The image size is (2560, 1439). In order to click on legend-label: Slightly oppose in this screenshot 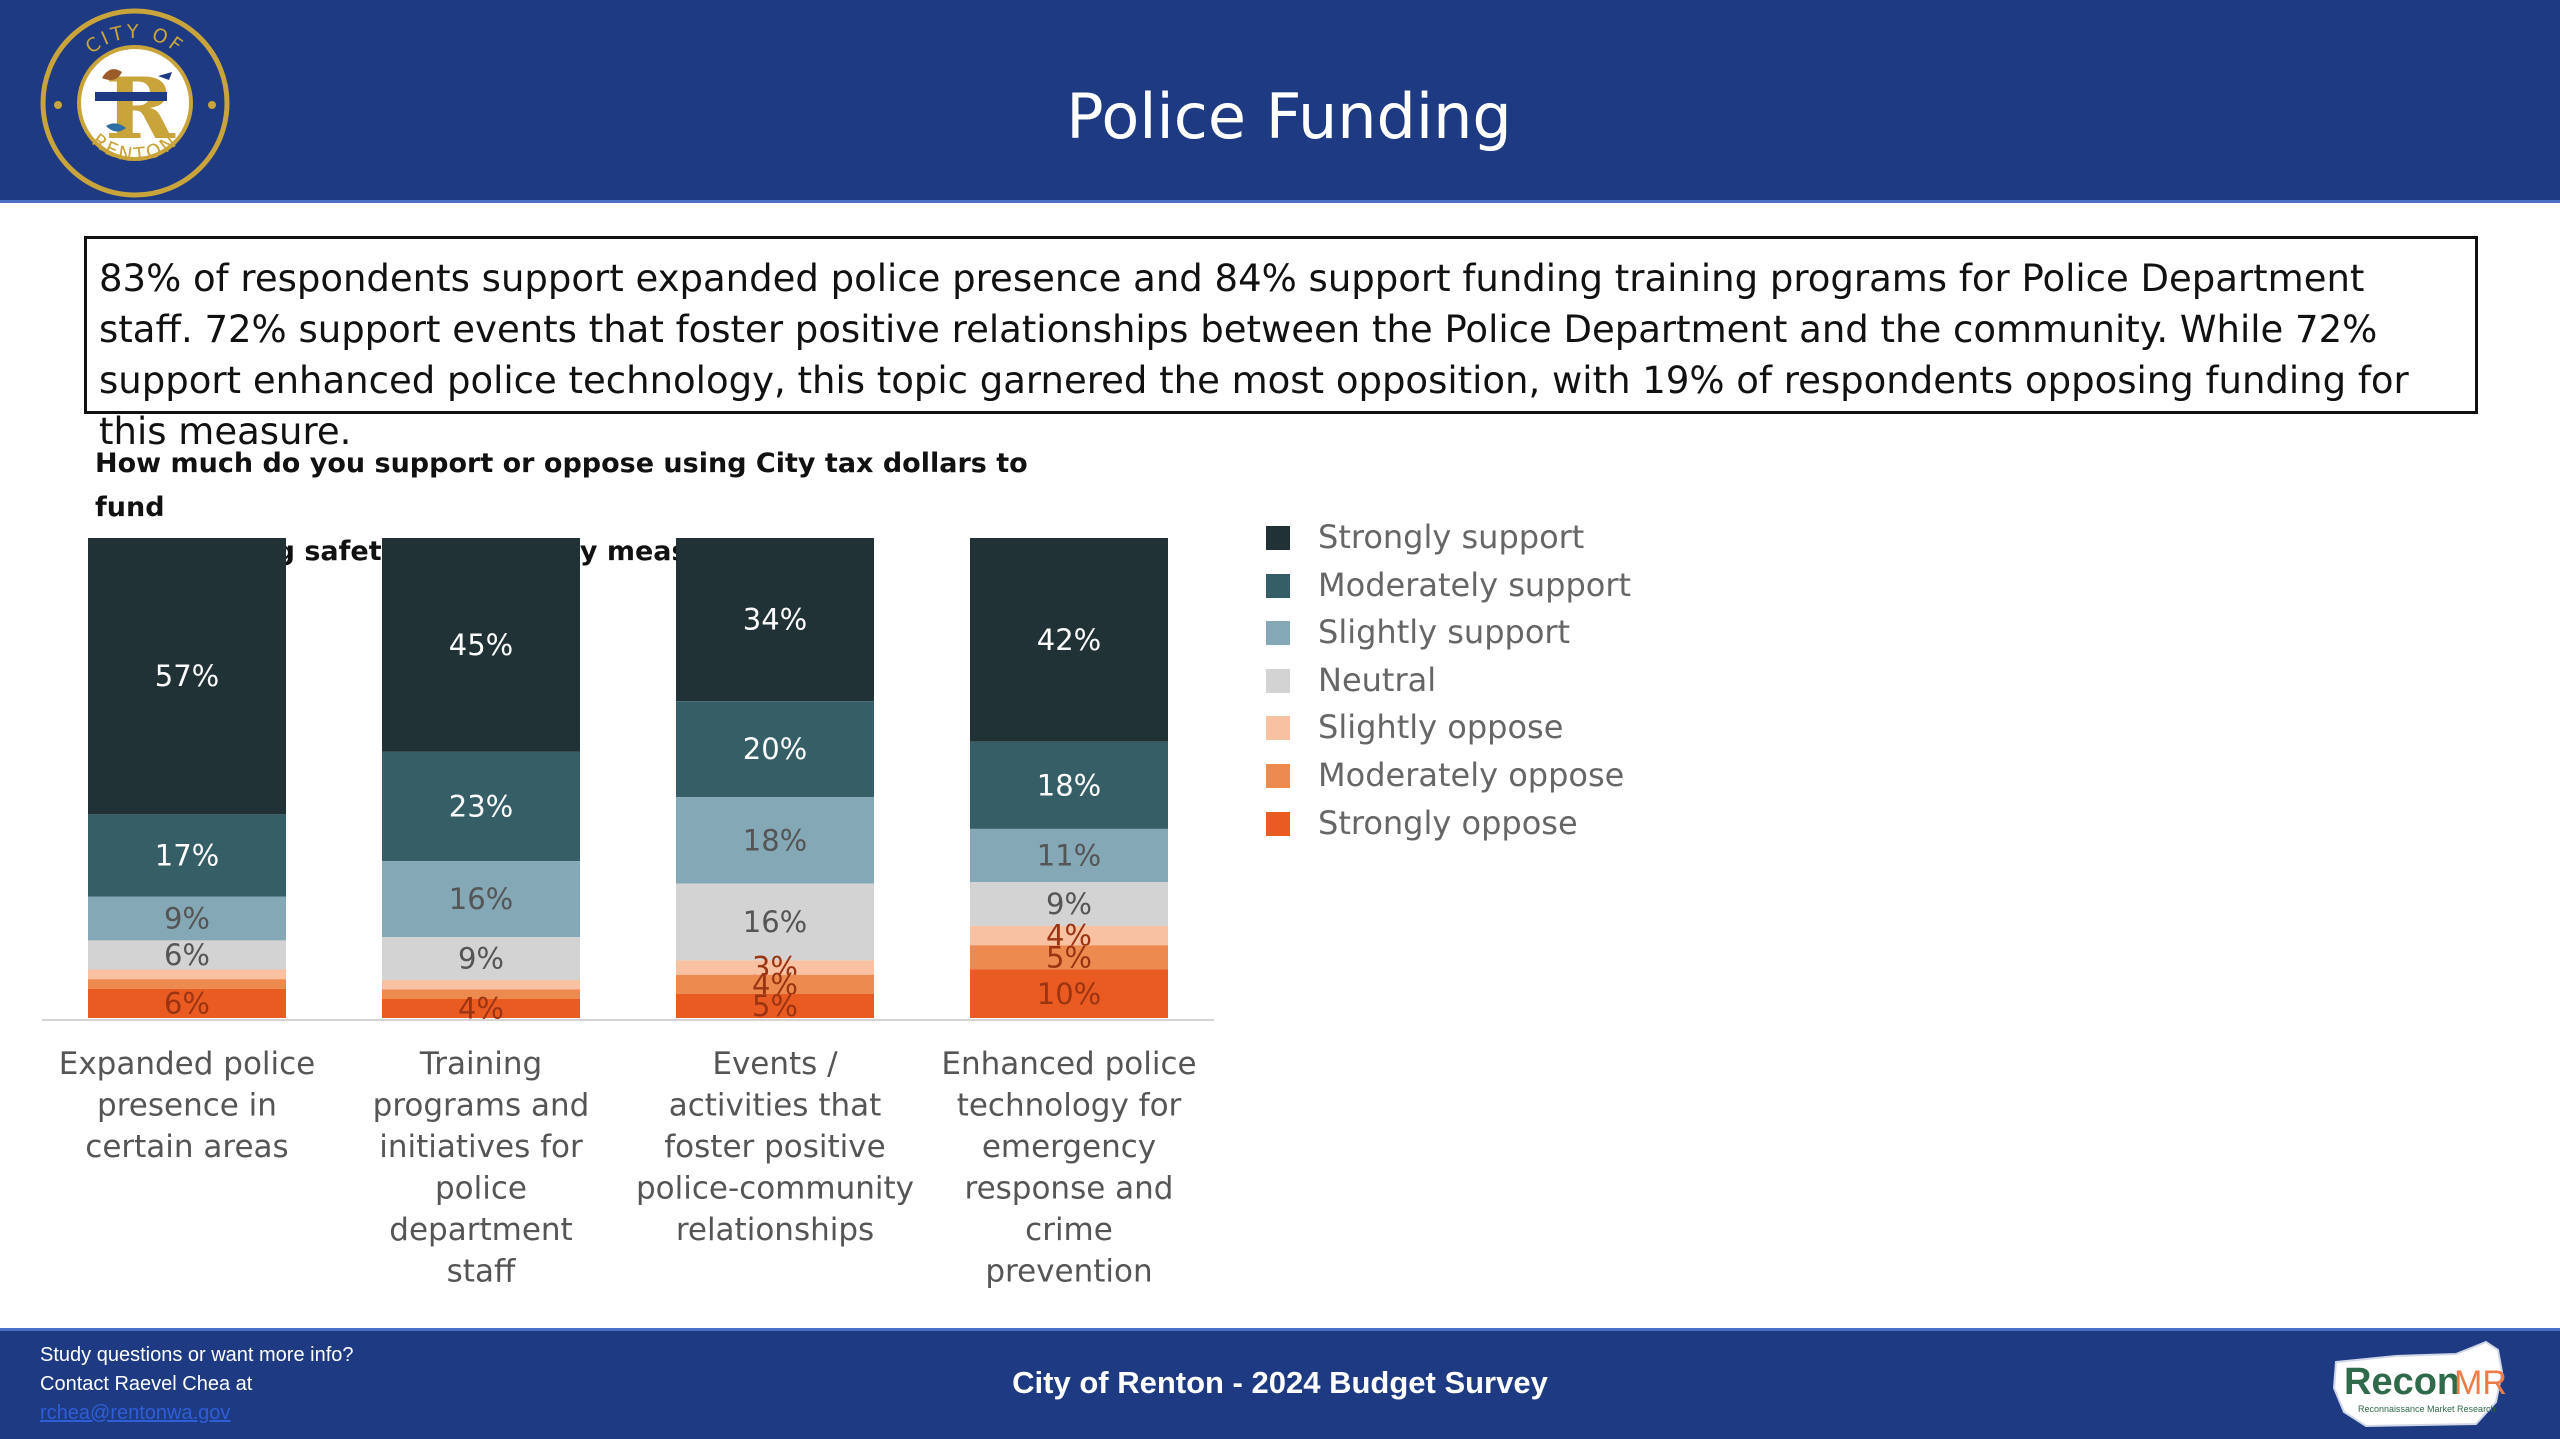, I will do `click(1441, 727)`.